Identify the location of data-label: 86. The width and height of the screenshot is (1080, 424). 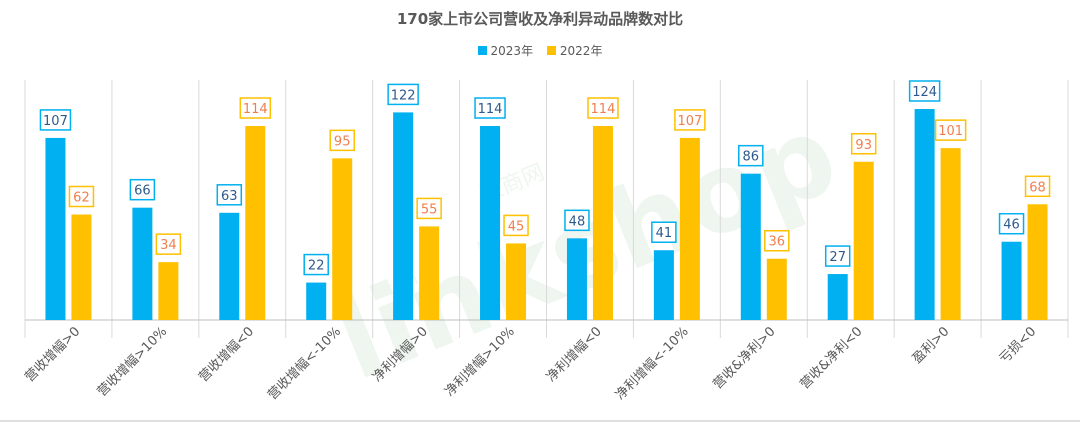
(751, 157).